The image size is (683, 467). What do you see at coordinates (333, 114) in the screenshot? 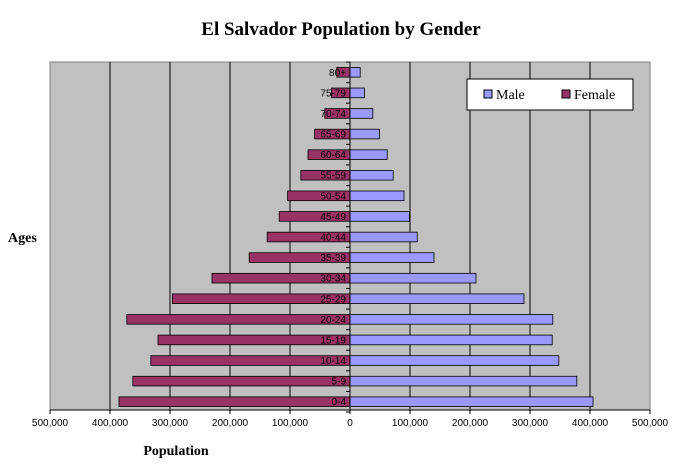
I see `category-label: 70-74` at bounding box center [333, 114].